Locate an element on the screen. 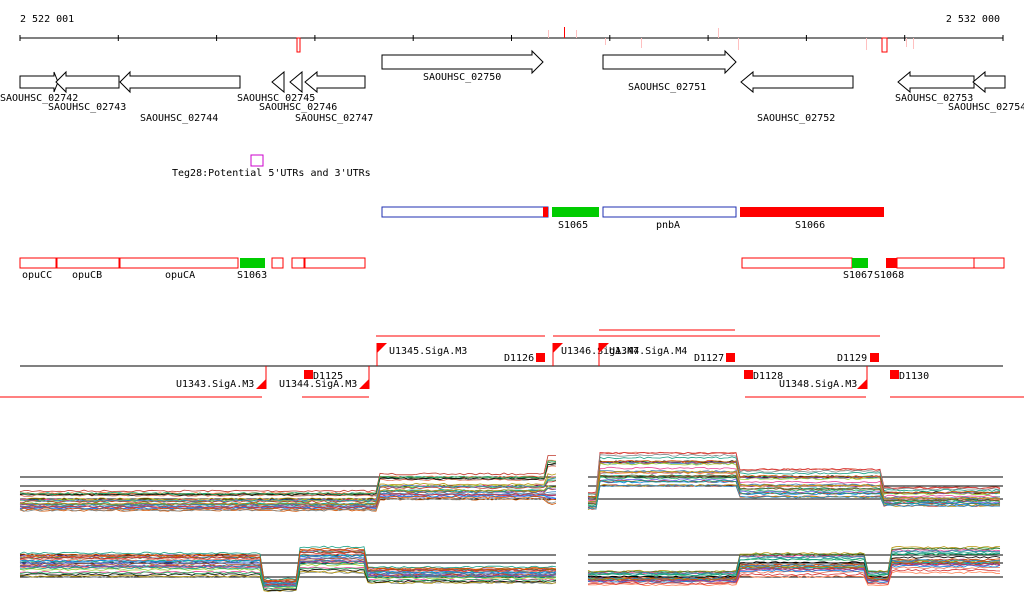 The image size is (1024, 611). svg-text: opuCC is located at coordinates (37, 275).